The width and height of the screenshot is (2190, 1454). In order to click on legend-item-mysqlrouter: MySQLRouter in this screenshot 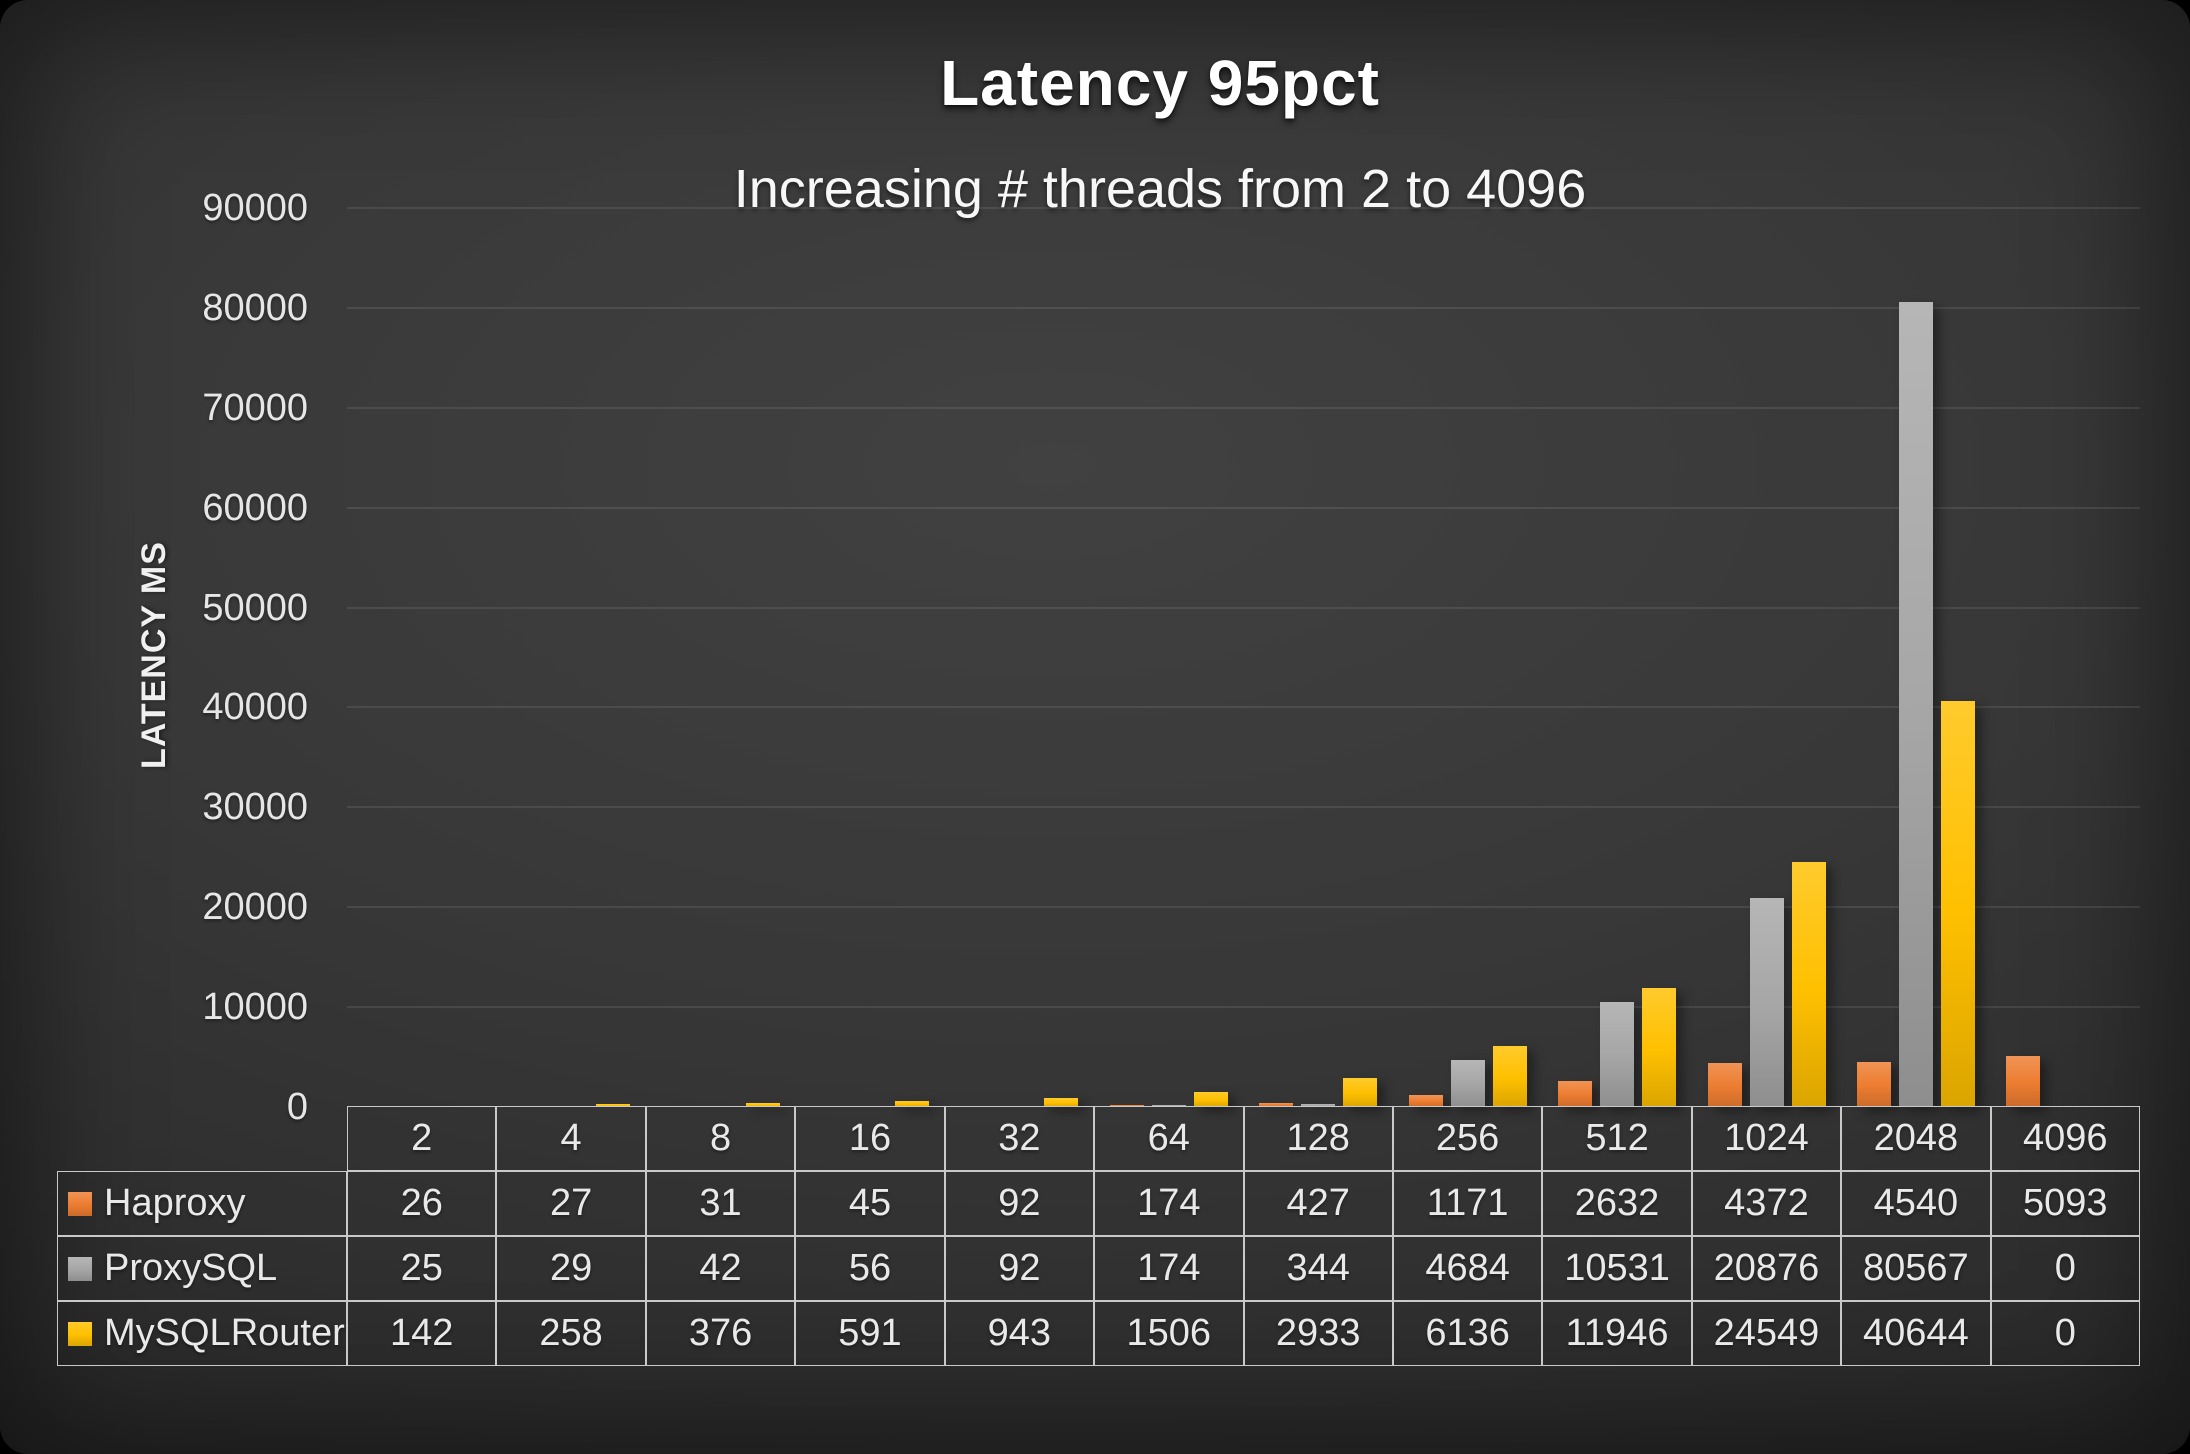, I will do `click(202, 1333)`.